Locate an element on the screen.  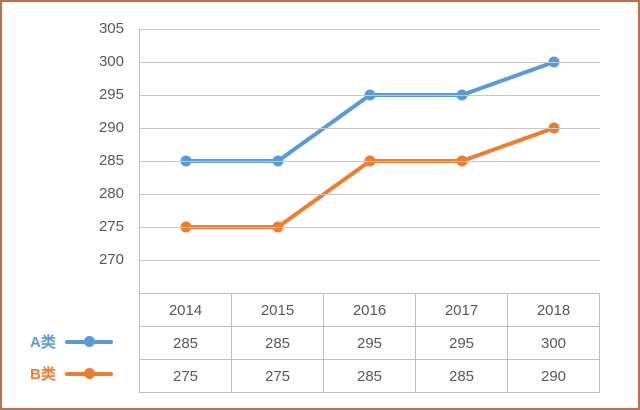
table-header-row: 2014 2015 2016 2017 2018 is located at coordinates (369, 310).